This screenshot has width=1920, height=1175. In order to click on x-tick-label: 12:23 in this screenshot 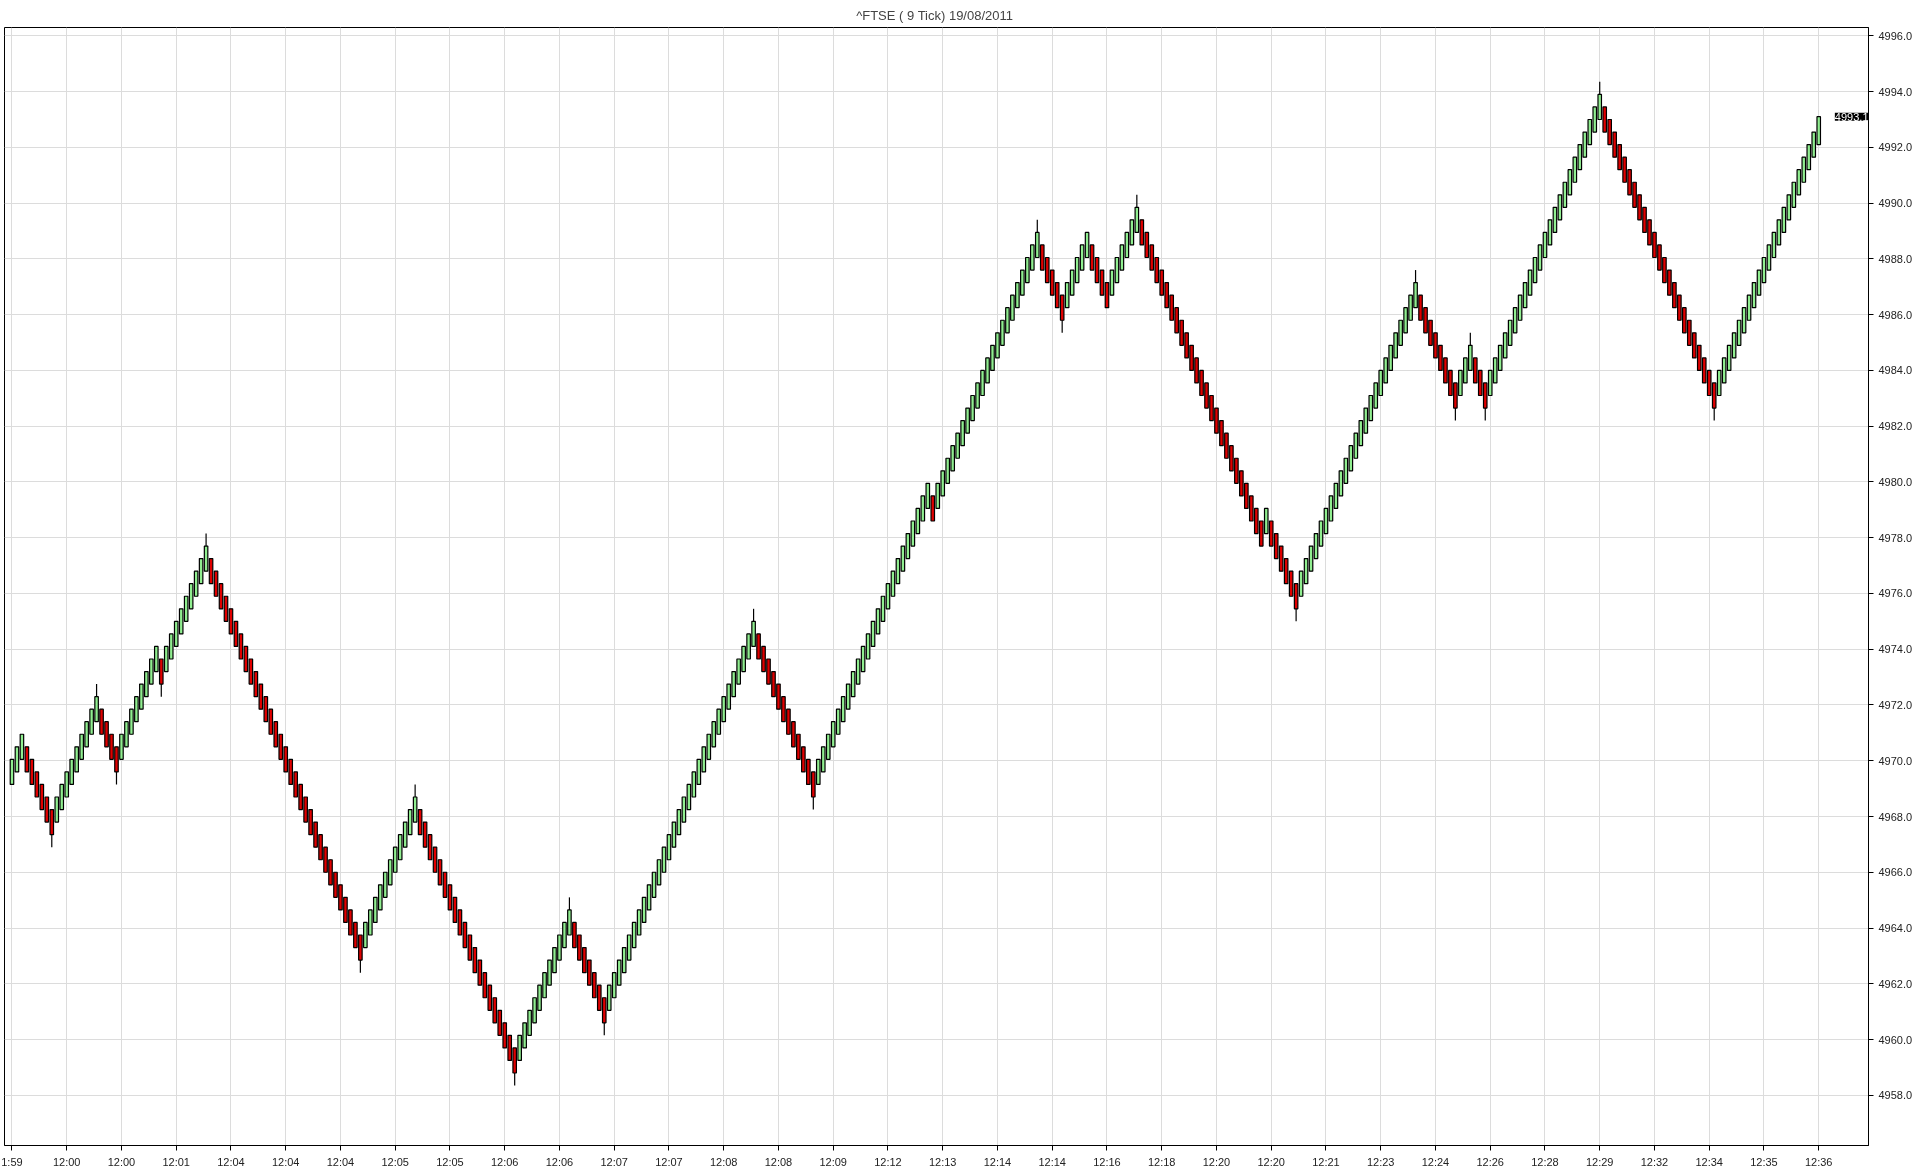, I will do `click(1380, 1161)`.